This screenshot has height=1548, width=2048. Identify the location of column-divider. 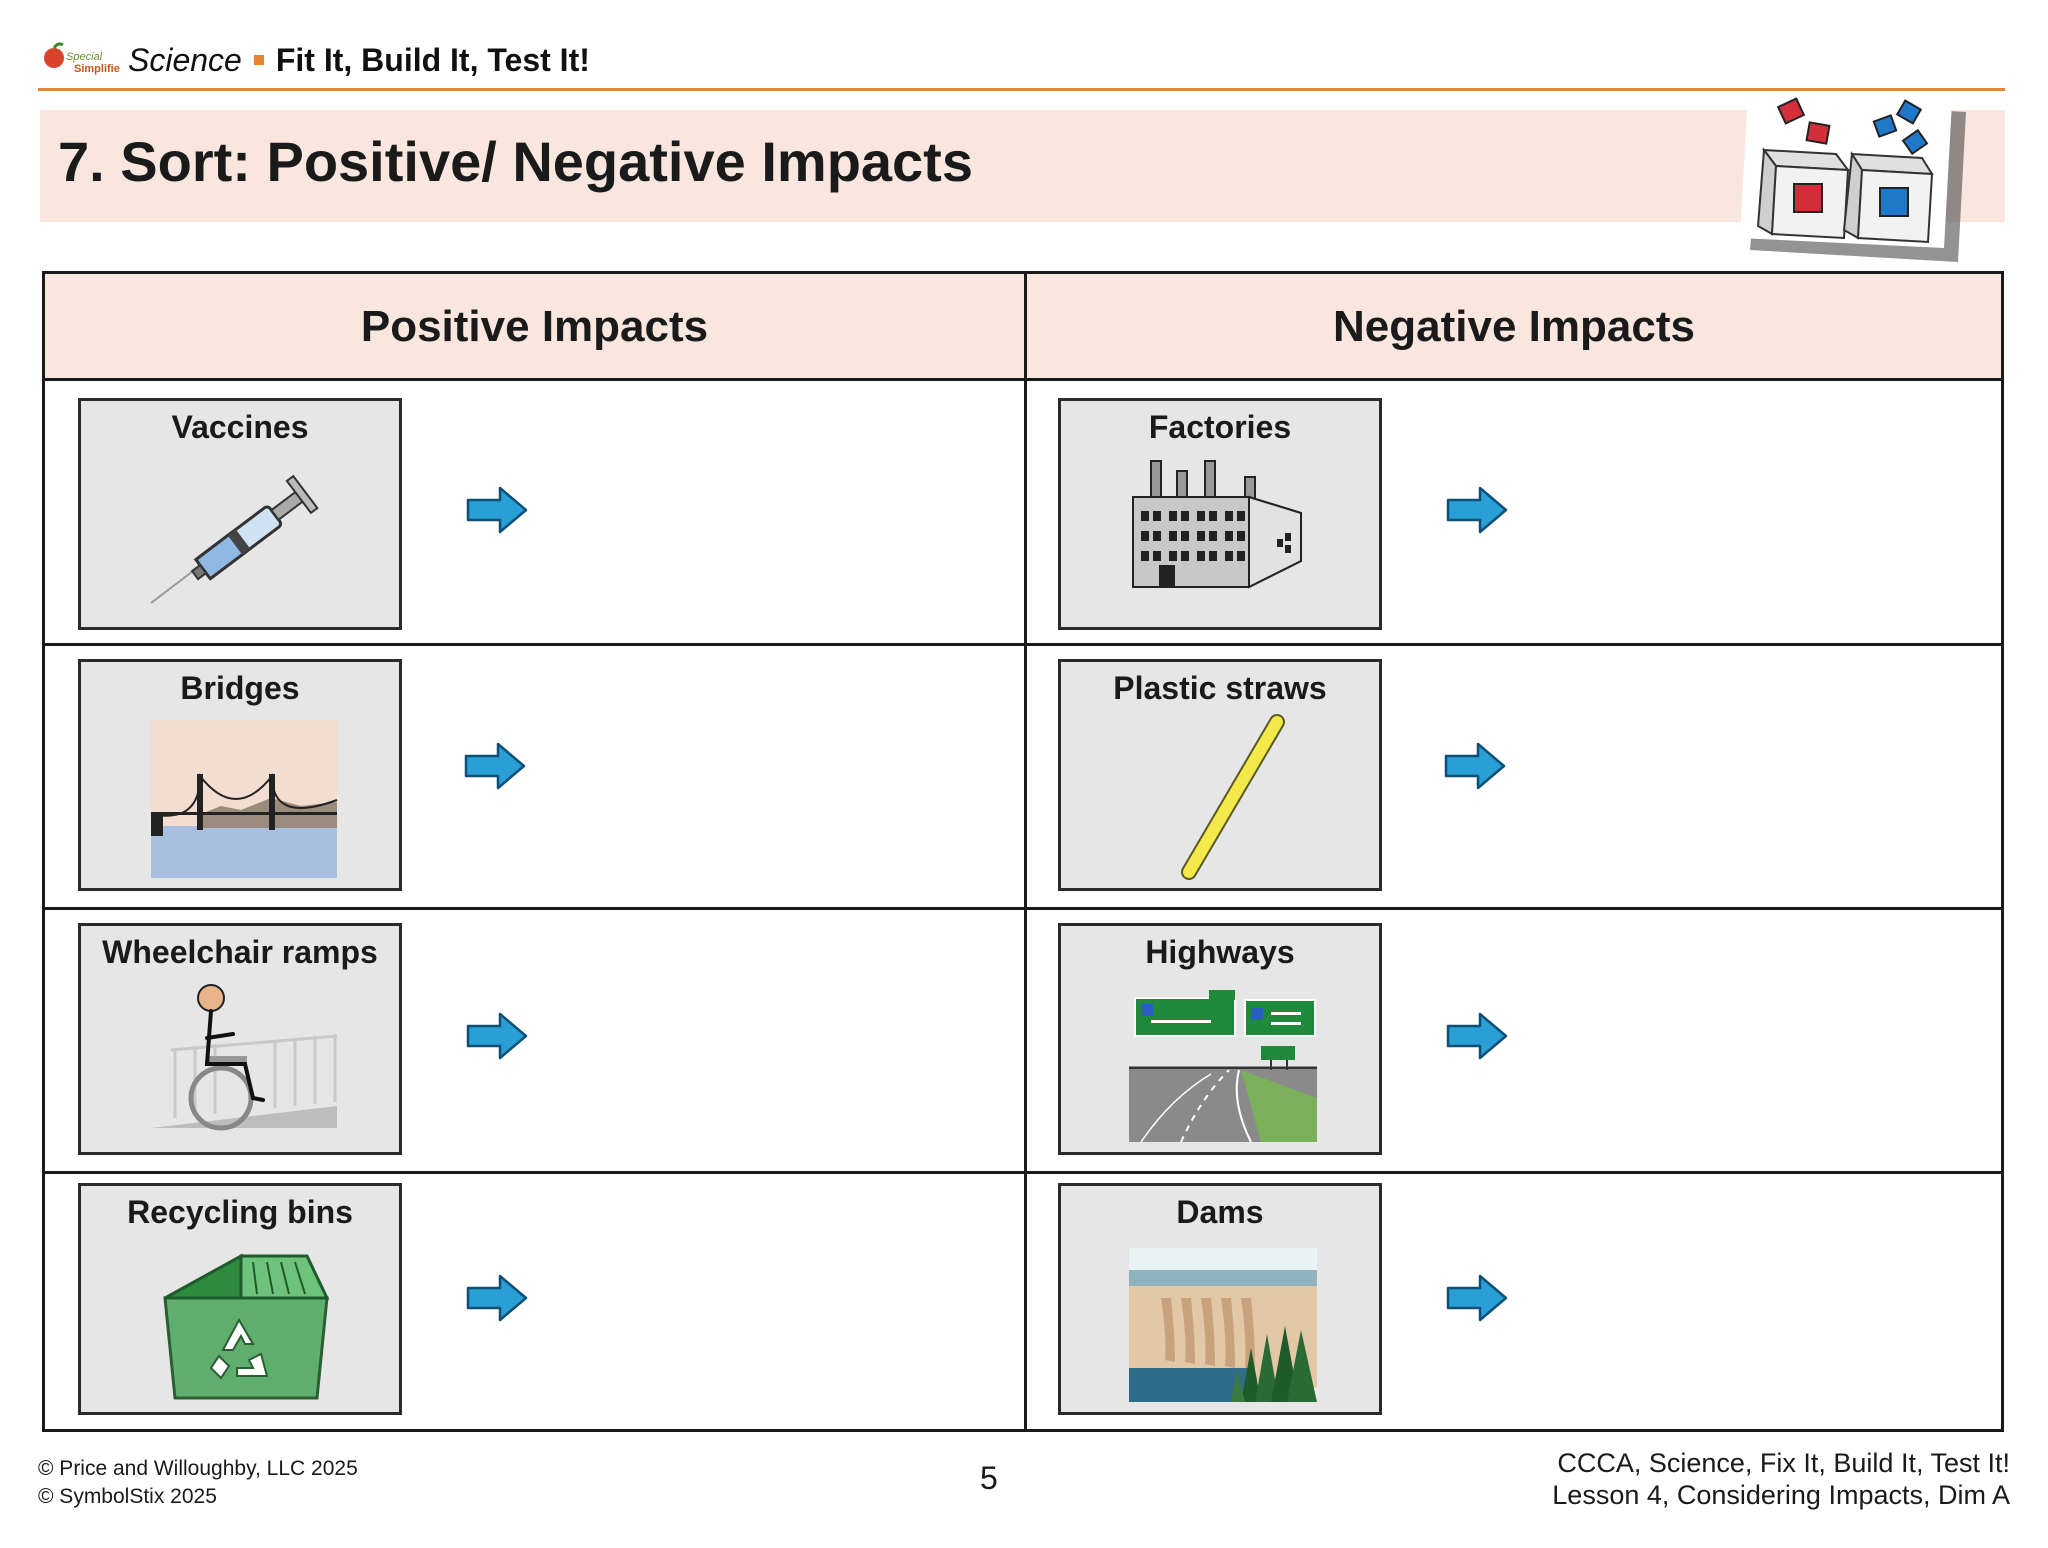
(1025, 851).